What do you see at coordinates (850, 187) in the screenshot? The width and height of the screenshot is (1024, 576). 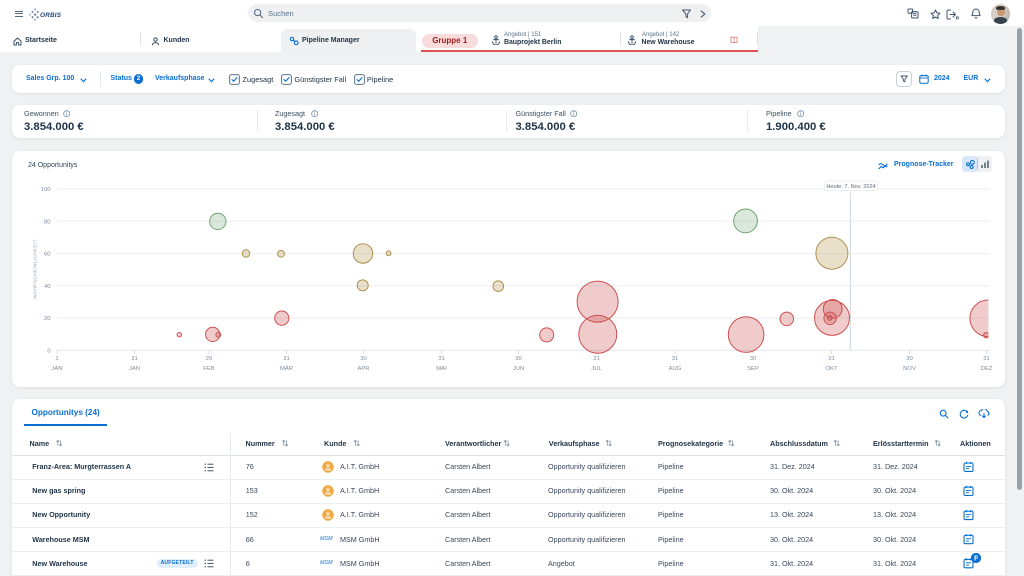 I see `svg-text: Heute: 7. Nov. 2024` at bounding box center [850, 187].